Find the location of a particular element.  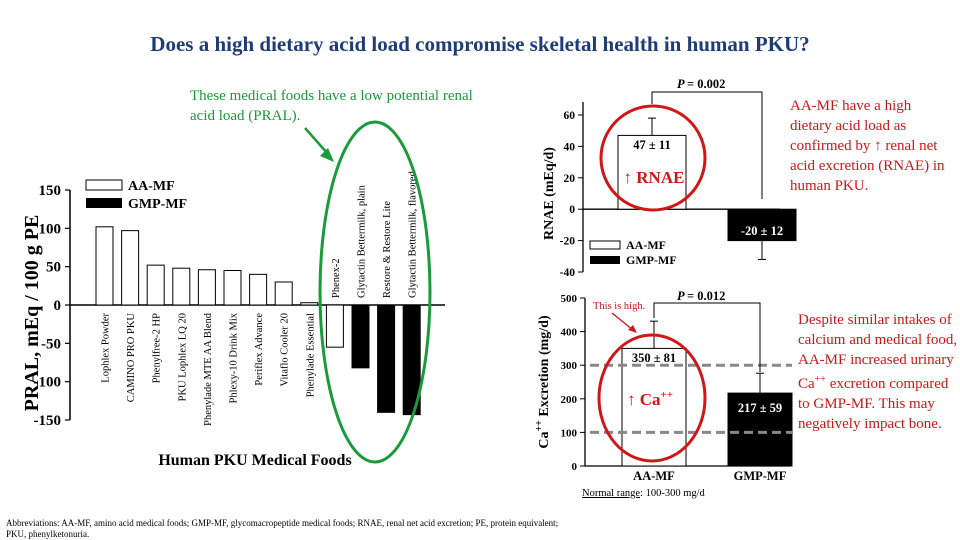

pral-category-label: Phenylade MTE AA Blend is located at coordinates (208, 369).